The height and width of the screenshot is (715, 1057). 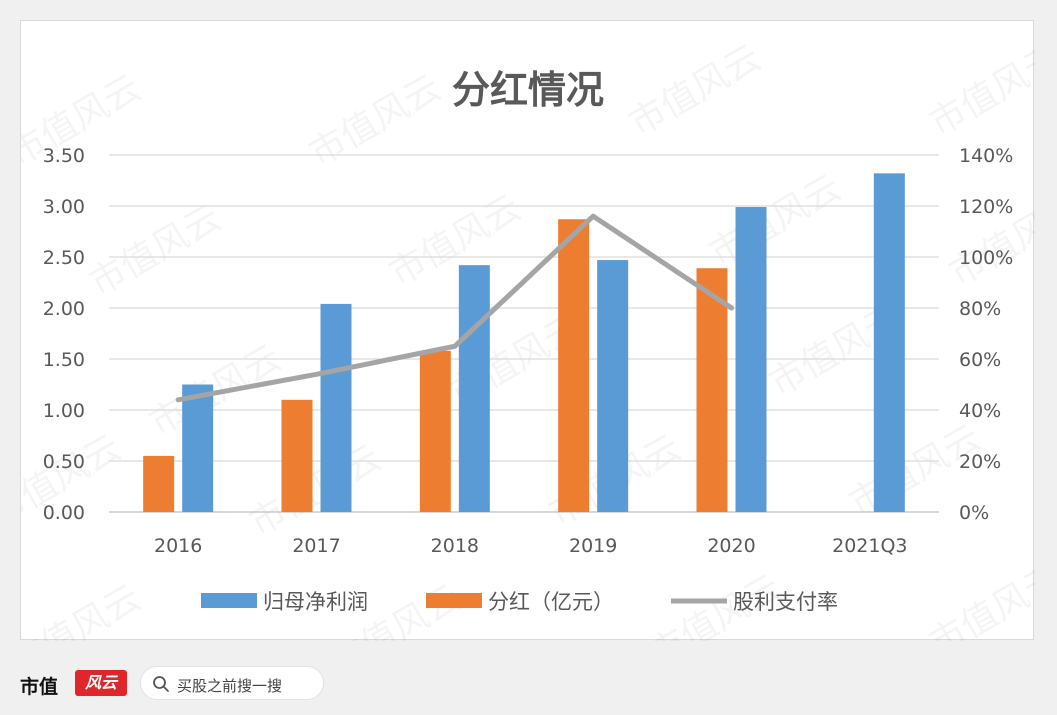 I want to click on y-right-tick-label: 140%, so click(x=986, y=156).